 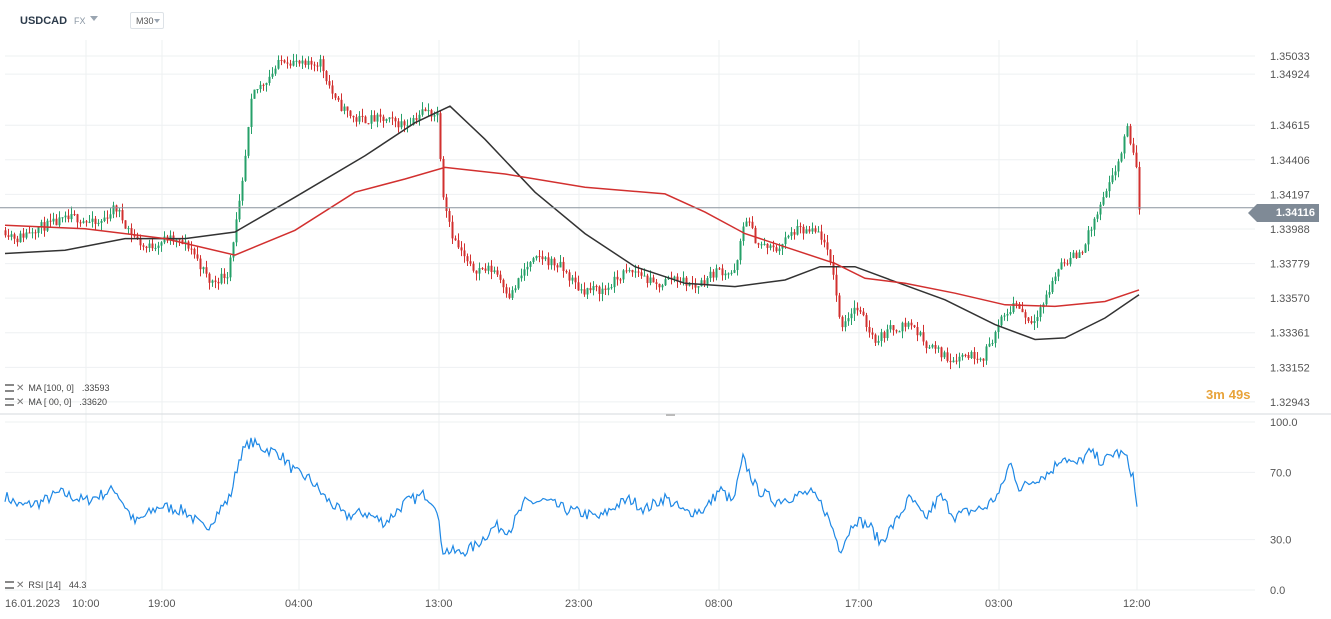 I want to click on panel-resize-handle, so click(x=670, y=415).